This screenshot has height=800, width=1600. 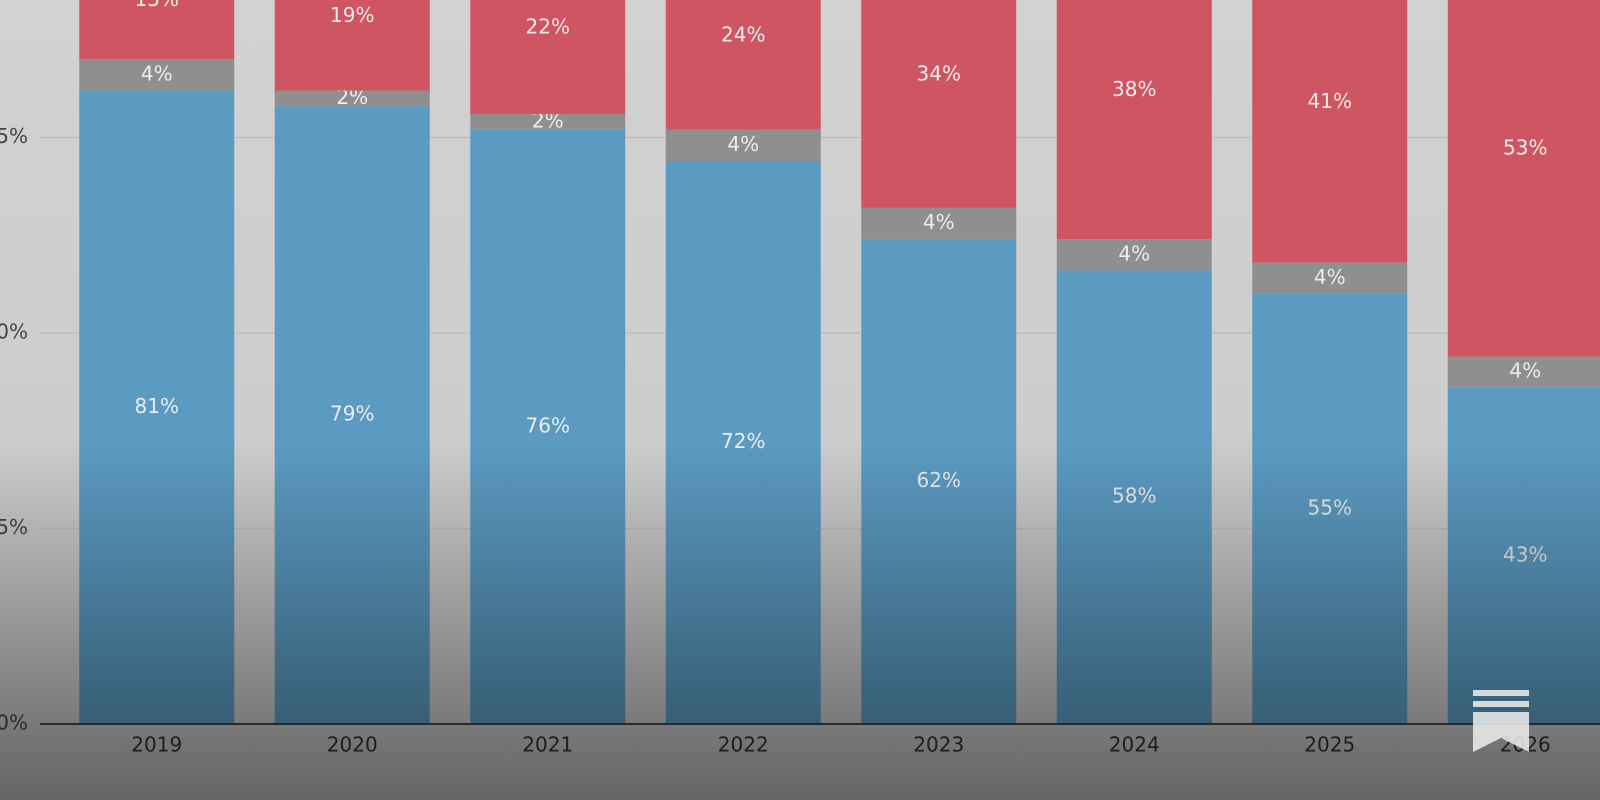 What do you see at coordinates (14, 332) in the screenshot?
I see `y-tick-label: 50%` at bounding box center [14, 332].